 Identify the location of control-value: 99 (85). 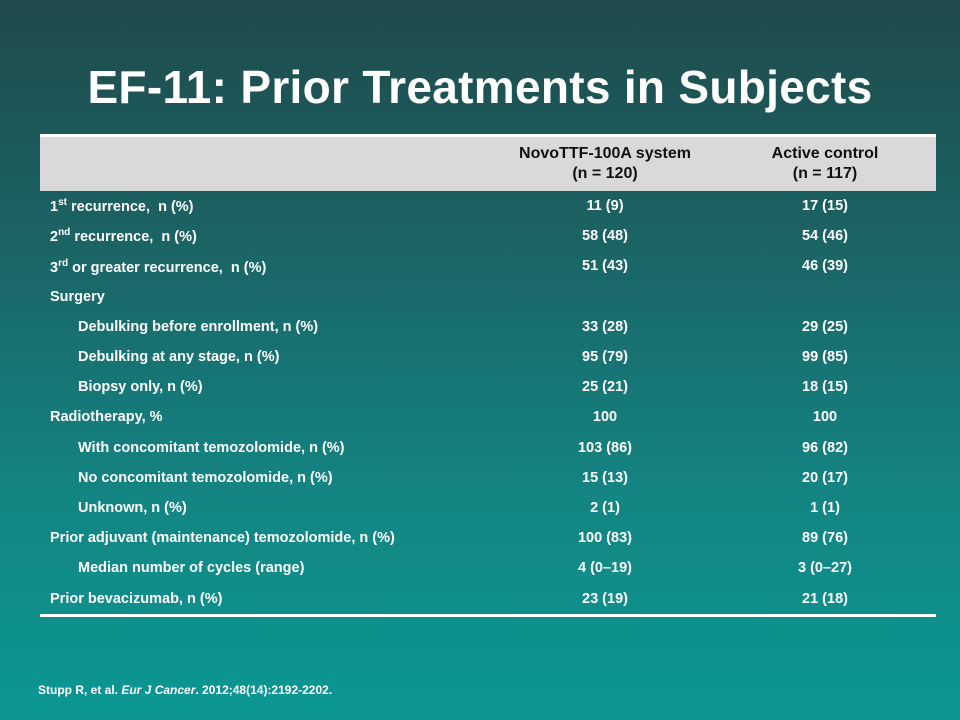
(825, 357).